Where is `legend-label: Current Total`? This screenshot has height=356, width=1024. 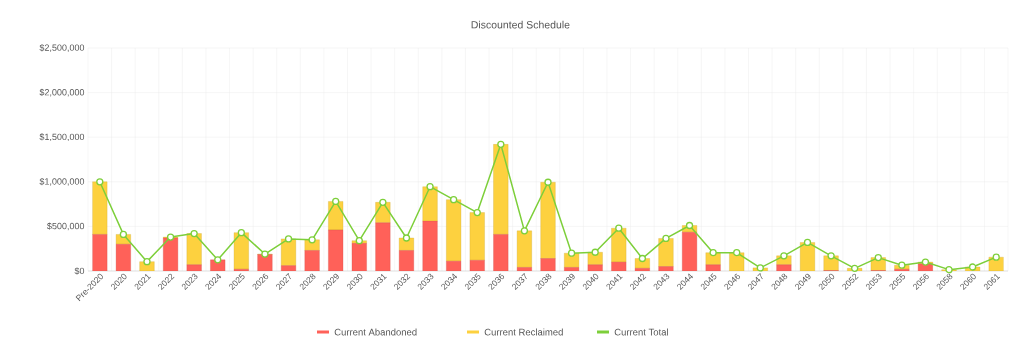 legend-label: Current Total is located at coordinates (641, 332).